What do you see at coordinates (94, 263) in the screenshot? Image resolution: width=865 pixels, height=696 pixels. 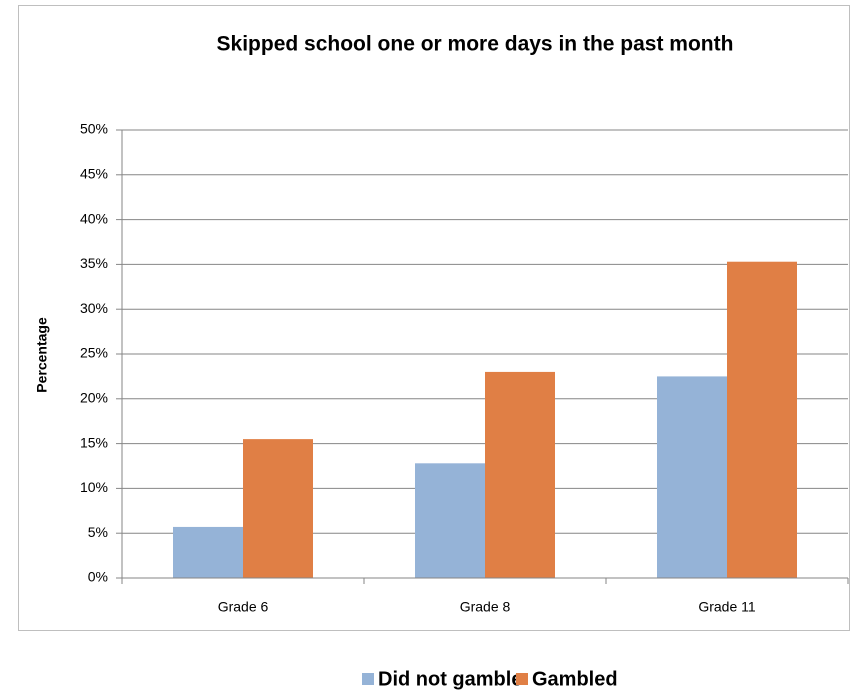 I see `y-tick-label: 35%` at bounding box center [94, 263].